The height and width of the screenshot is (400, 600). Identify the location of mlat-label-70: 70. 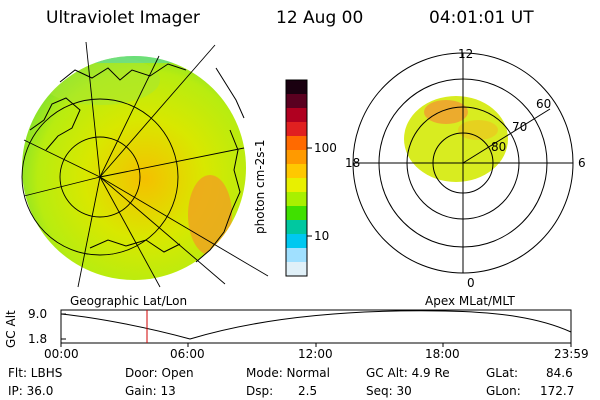
(520, 127).